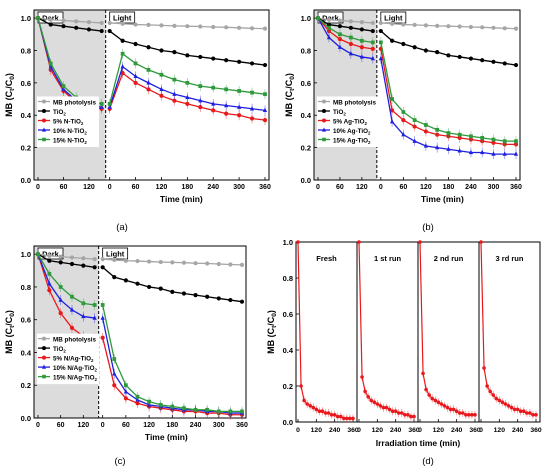  Describe the element at coordinates (68, 123) in the screenshot. I see `legend-label: 5% N-TiO2` at that location.